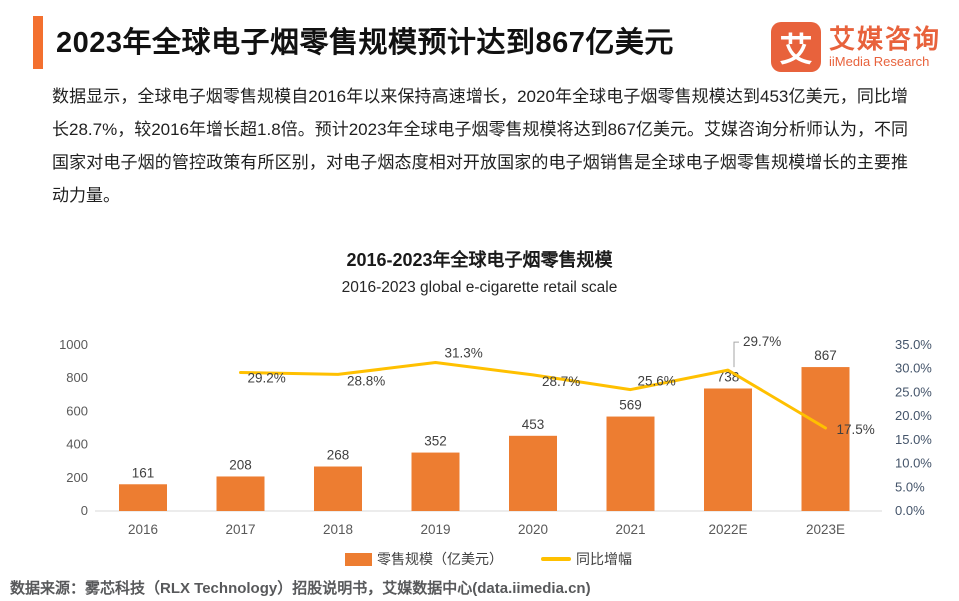 The width and height of the screenshot is (959, 601). Describe the element at coordinates (479, 260) in the screenshot. I see `chart-title: 2016-2023年全球电子烟零售规模` at that location.